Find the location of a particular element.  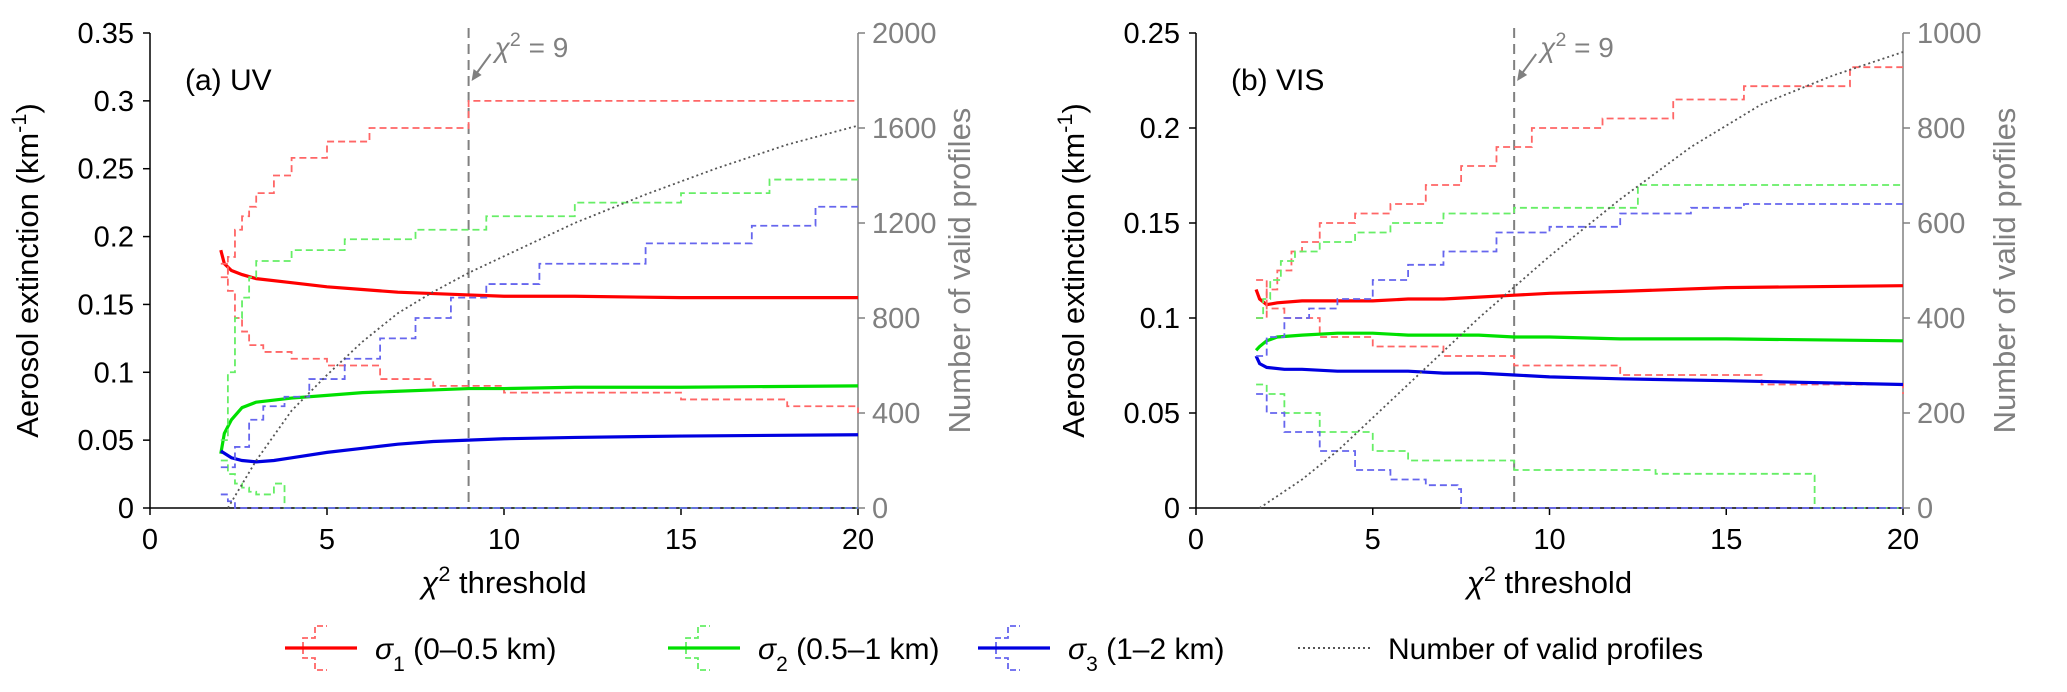

y2-tick-label: 600 is located at coordinates (1941, 224).